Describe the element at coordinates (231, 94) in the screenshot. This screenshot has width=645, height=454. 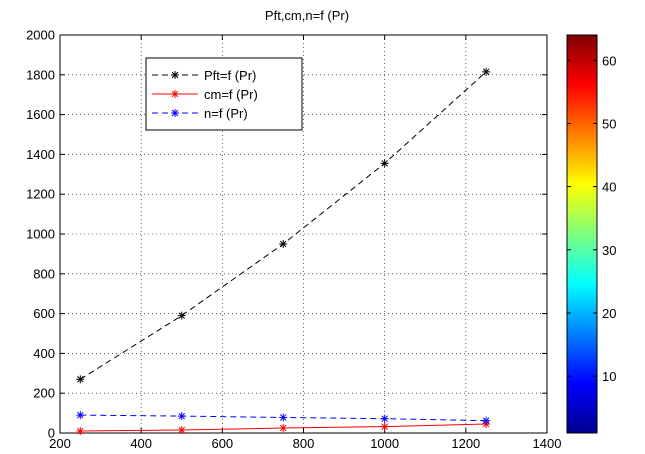
I see `legend-label: cm=f (Pr)` at that location.